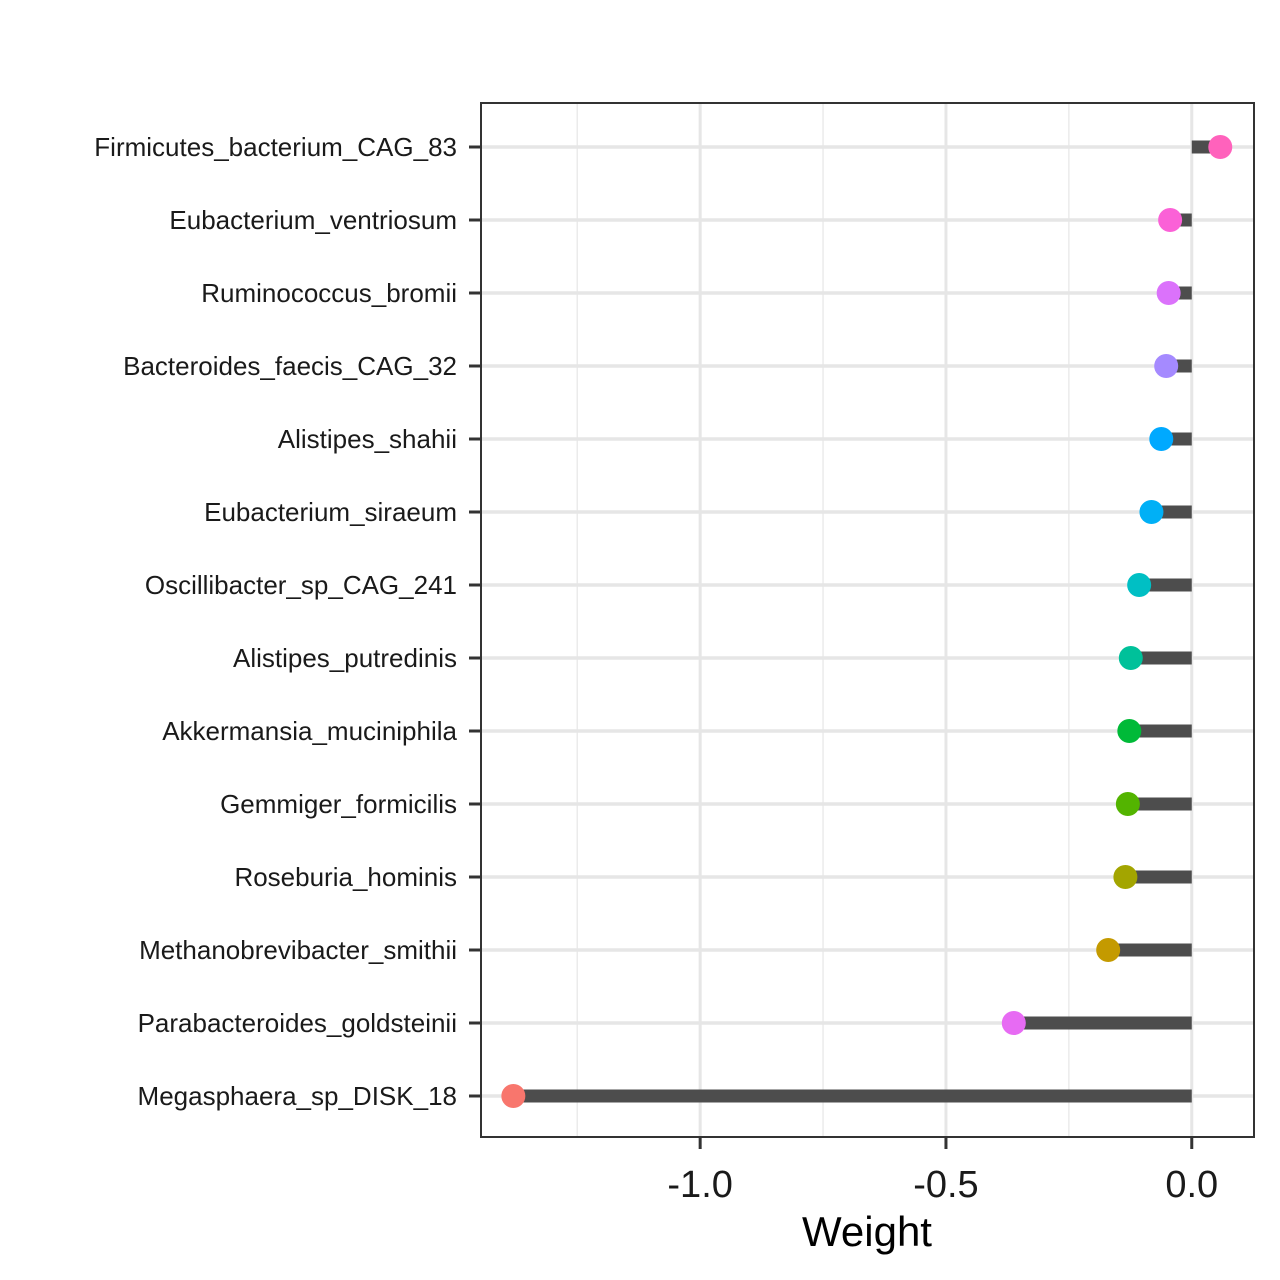 This screenshot has height=1280, width=1280. Describe the element at coordinates (945, 1185) in the screenshot. I see `x-tick-label: -0.5` at that location.